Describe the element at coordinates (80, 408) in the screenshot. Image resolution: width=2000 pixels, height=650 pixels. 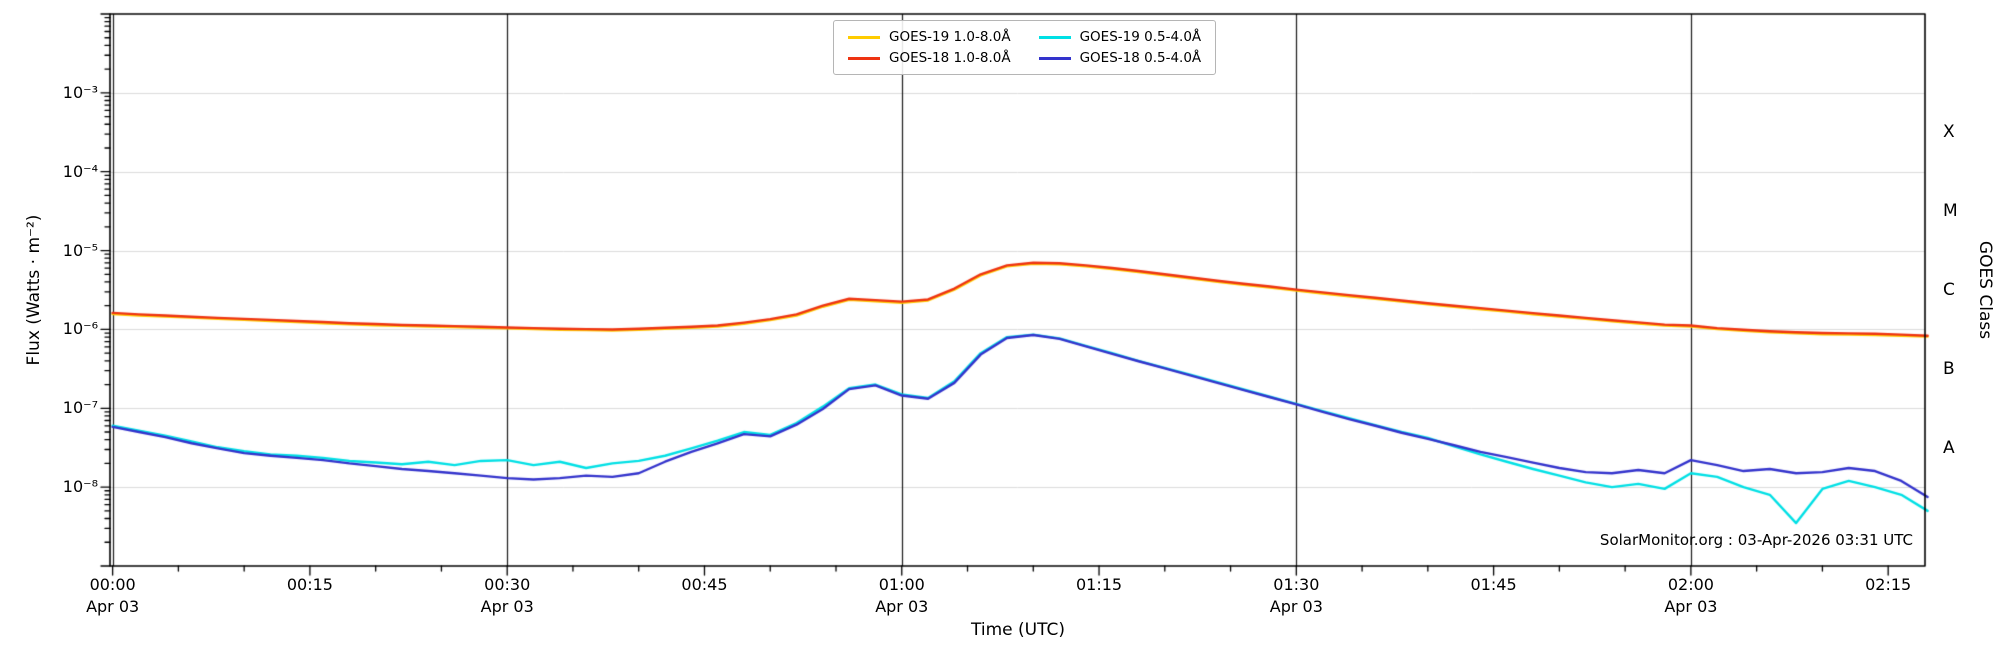
I see `y-tick-label: 10⁻⁷` at that location.